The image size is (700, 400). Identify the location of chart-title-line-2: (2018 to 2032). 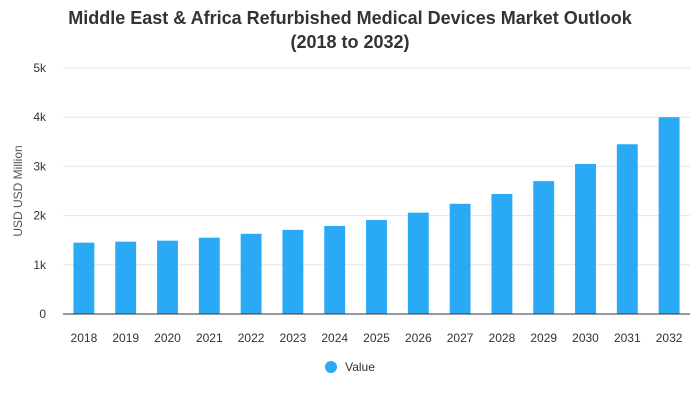
(350, 42).